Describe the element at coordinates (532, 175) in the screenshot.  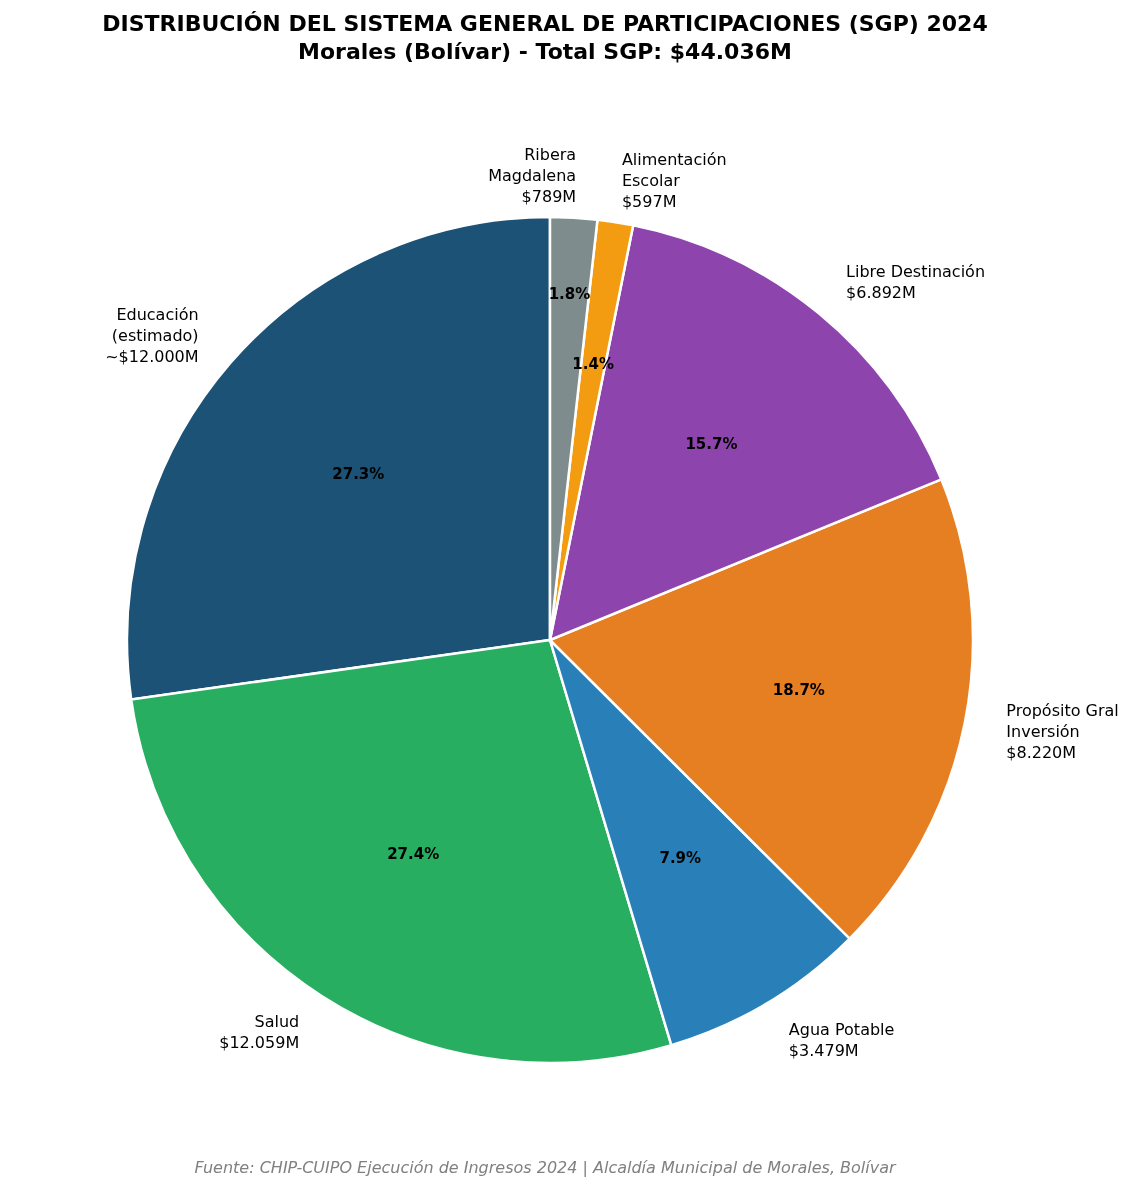
I see `slice-label: Ribera Magdalena $789M` at that location.